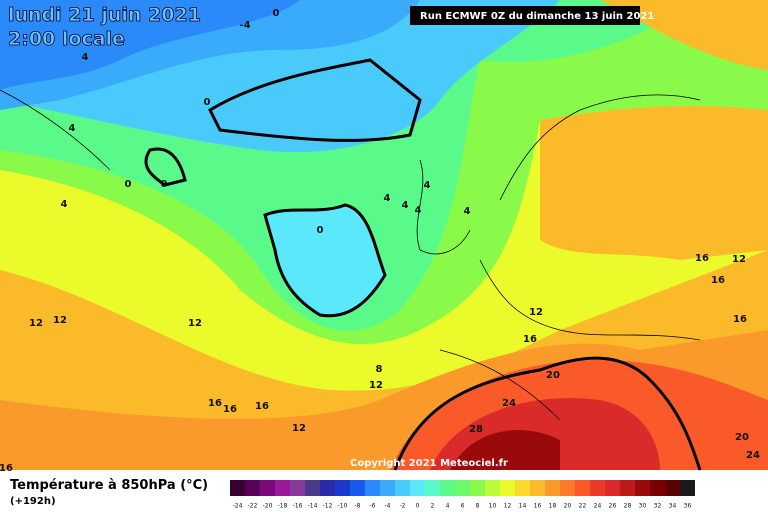 This screenshot has width=768, height=512. Describe the element at coordinates (238, 506) in the screenshot. I see `colorbar-label: -24` at that location.